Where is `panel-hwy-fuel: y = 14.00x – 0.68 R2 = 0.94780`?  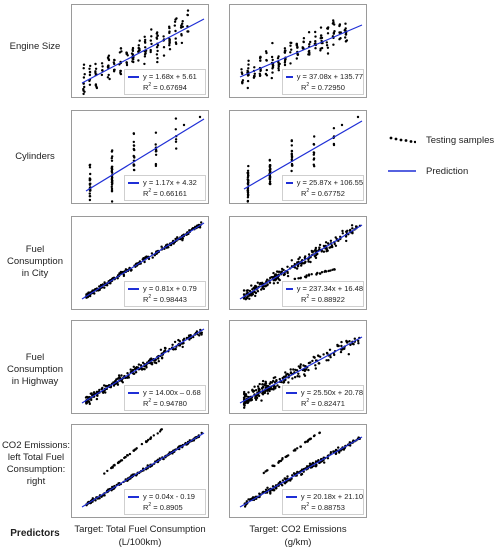
panel-hwy-fuel: y = 14.00x – 0.68 R2 = 0.94780 is located at coordinates (140, 367).